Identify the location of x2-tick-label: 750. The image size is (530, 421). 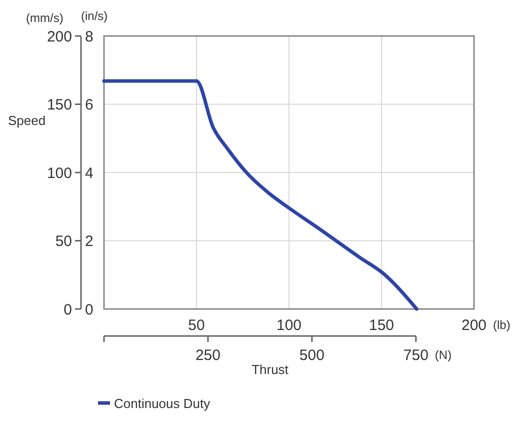
(415, 355).